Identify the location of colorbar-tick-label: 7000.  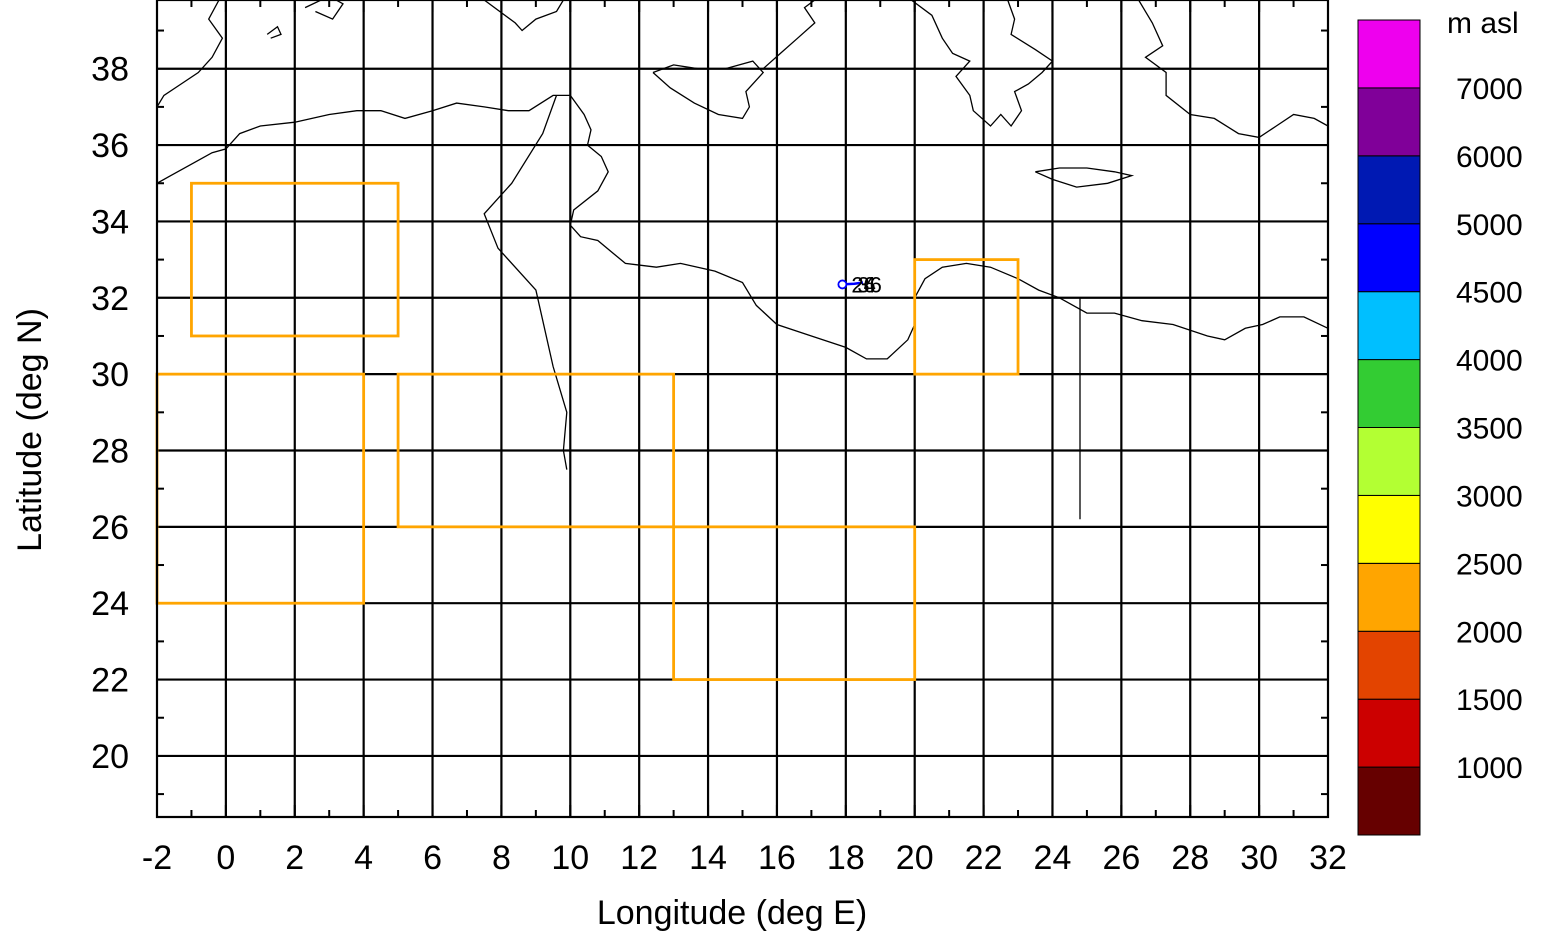
(1489, 89).